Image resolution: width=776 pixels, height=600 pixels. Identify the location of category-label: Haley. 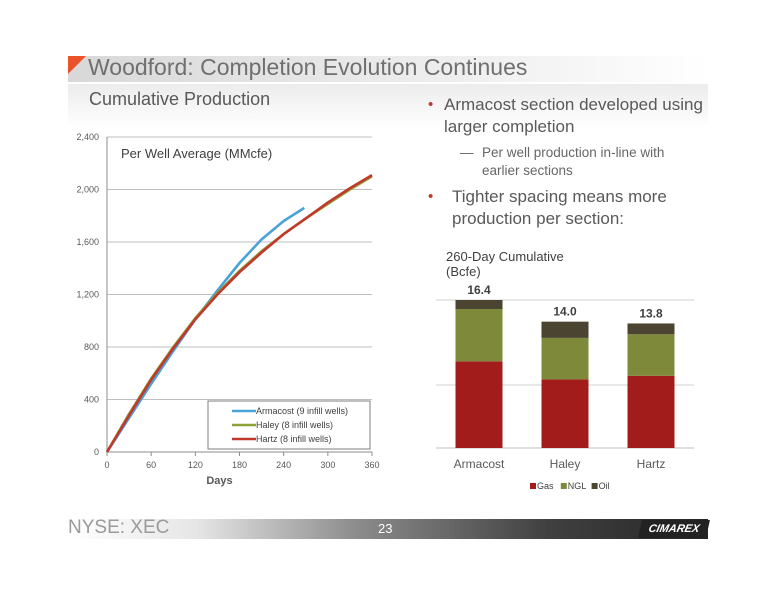
(565, 464).